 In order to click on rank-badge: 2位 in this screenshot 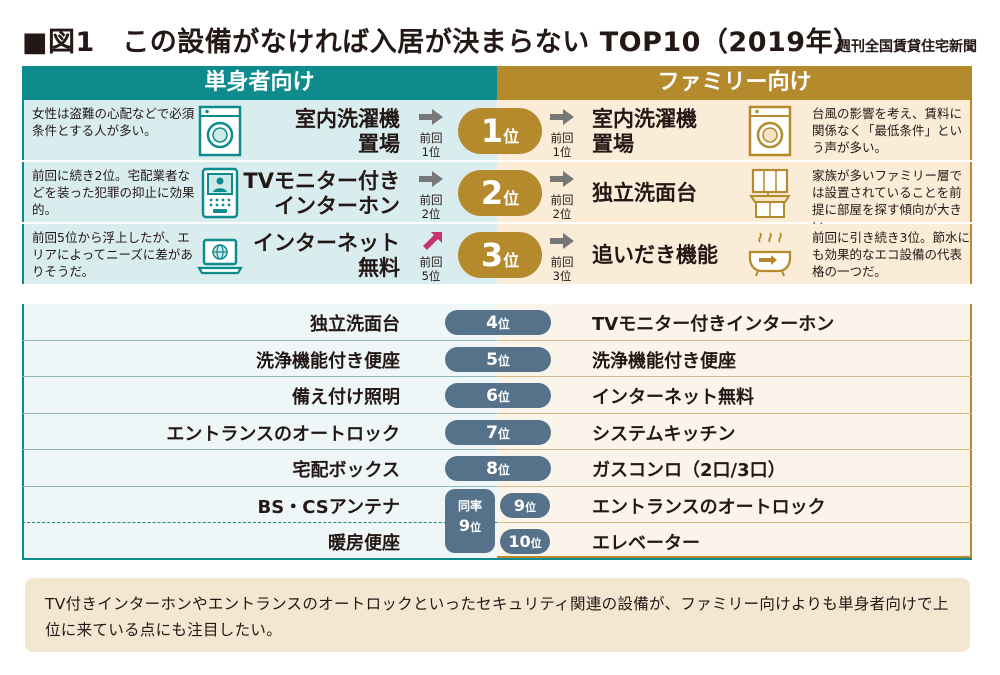, I will do `click(500, 193)`.